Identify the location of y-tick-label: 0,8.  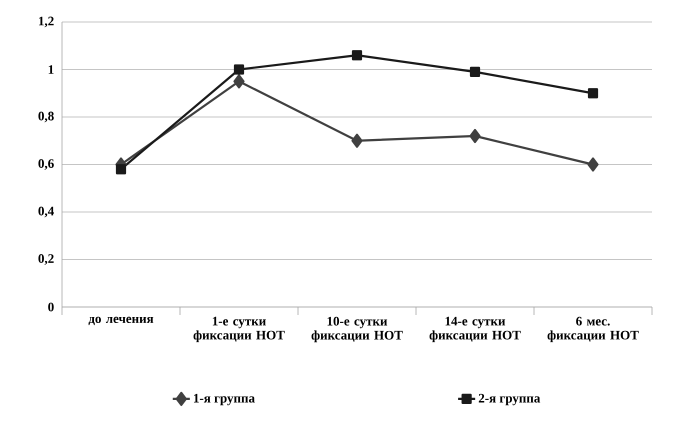
(46, 117).